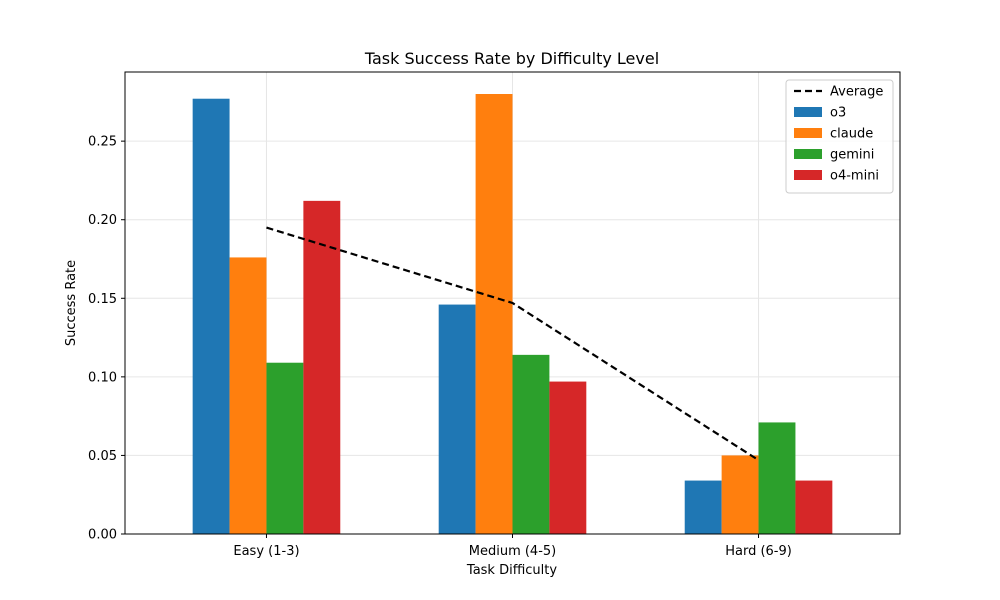  What do you see at coordinates (852, 155) in the screenshot?
I see `legend-label-gemini: gemini` at bounding box center [852, 155].